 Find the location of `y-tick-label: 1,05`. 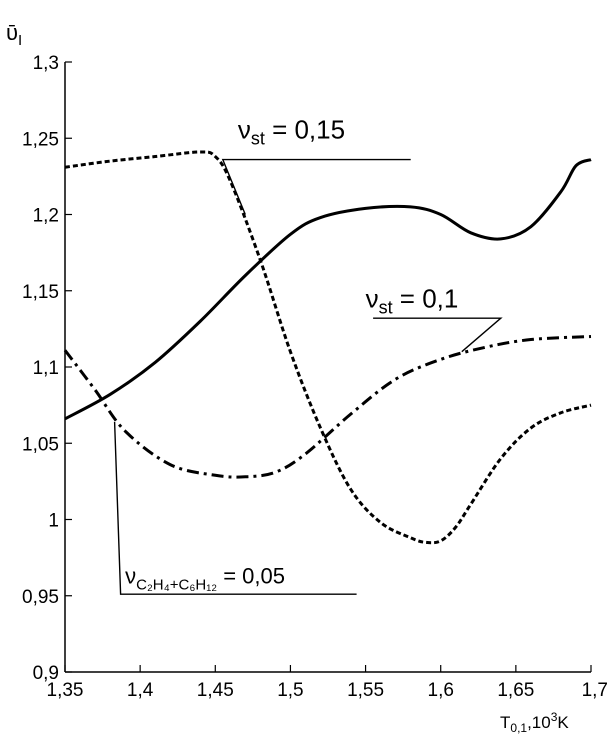

y-tick-label: 1,05 is located at coordinates (40, 444).